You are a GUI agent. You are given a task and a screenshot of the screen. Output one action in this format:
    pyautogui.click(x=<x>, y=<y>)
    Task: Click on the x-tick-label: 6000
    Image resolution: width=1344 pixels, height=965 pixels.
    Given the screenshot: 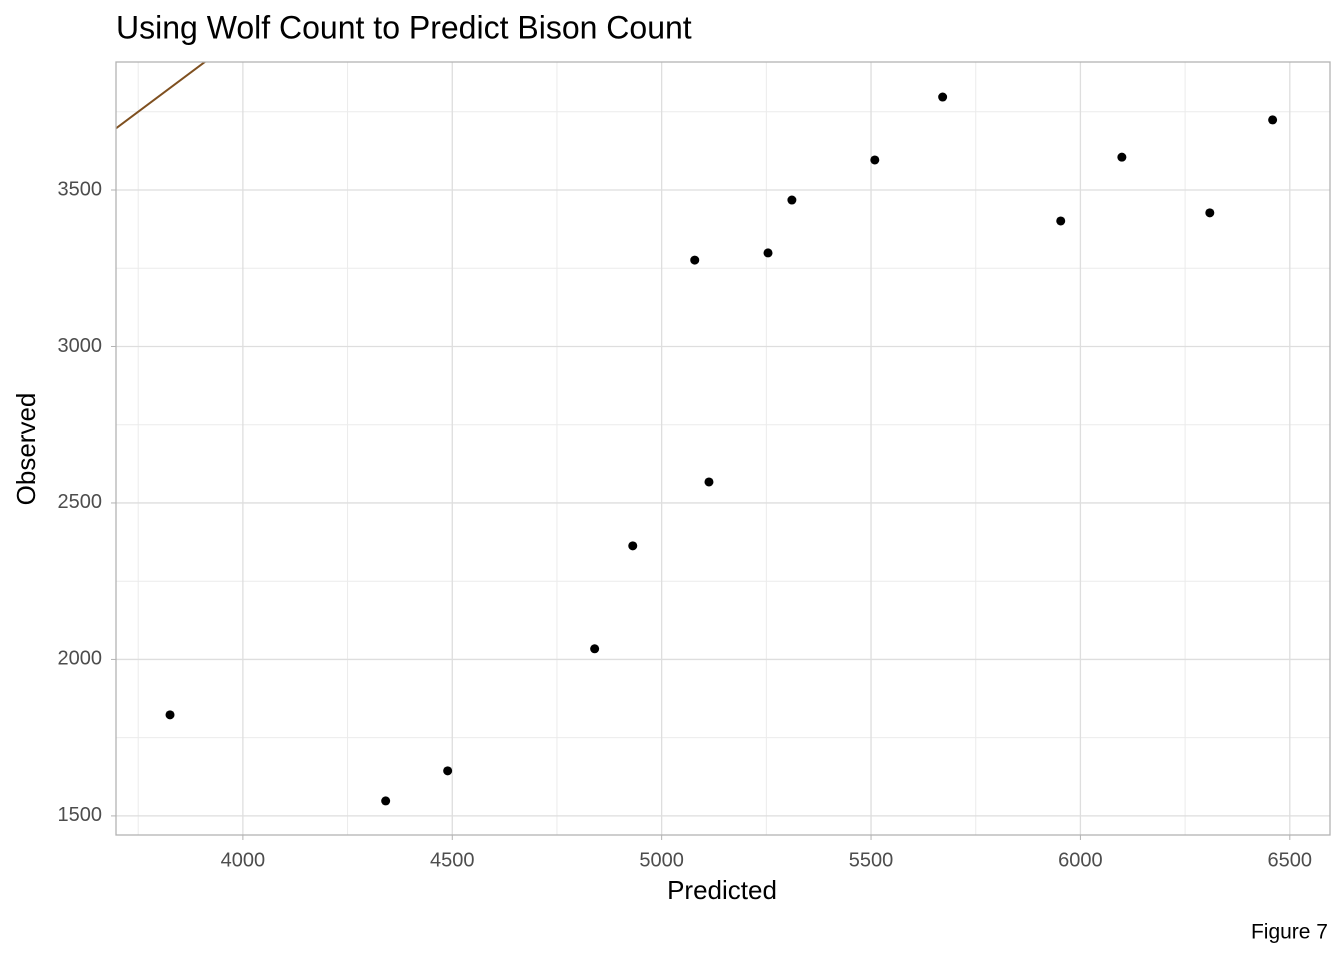 What is the action you would take?
    pyautogui.click(x=1080, y=860)
    